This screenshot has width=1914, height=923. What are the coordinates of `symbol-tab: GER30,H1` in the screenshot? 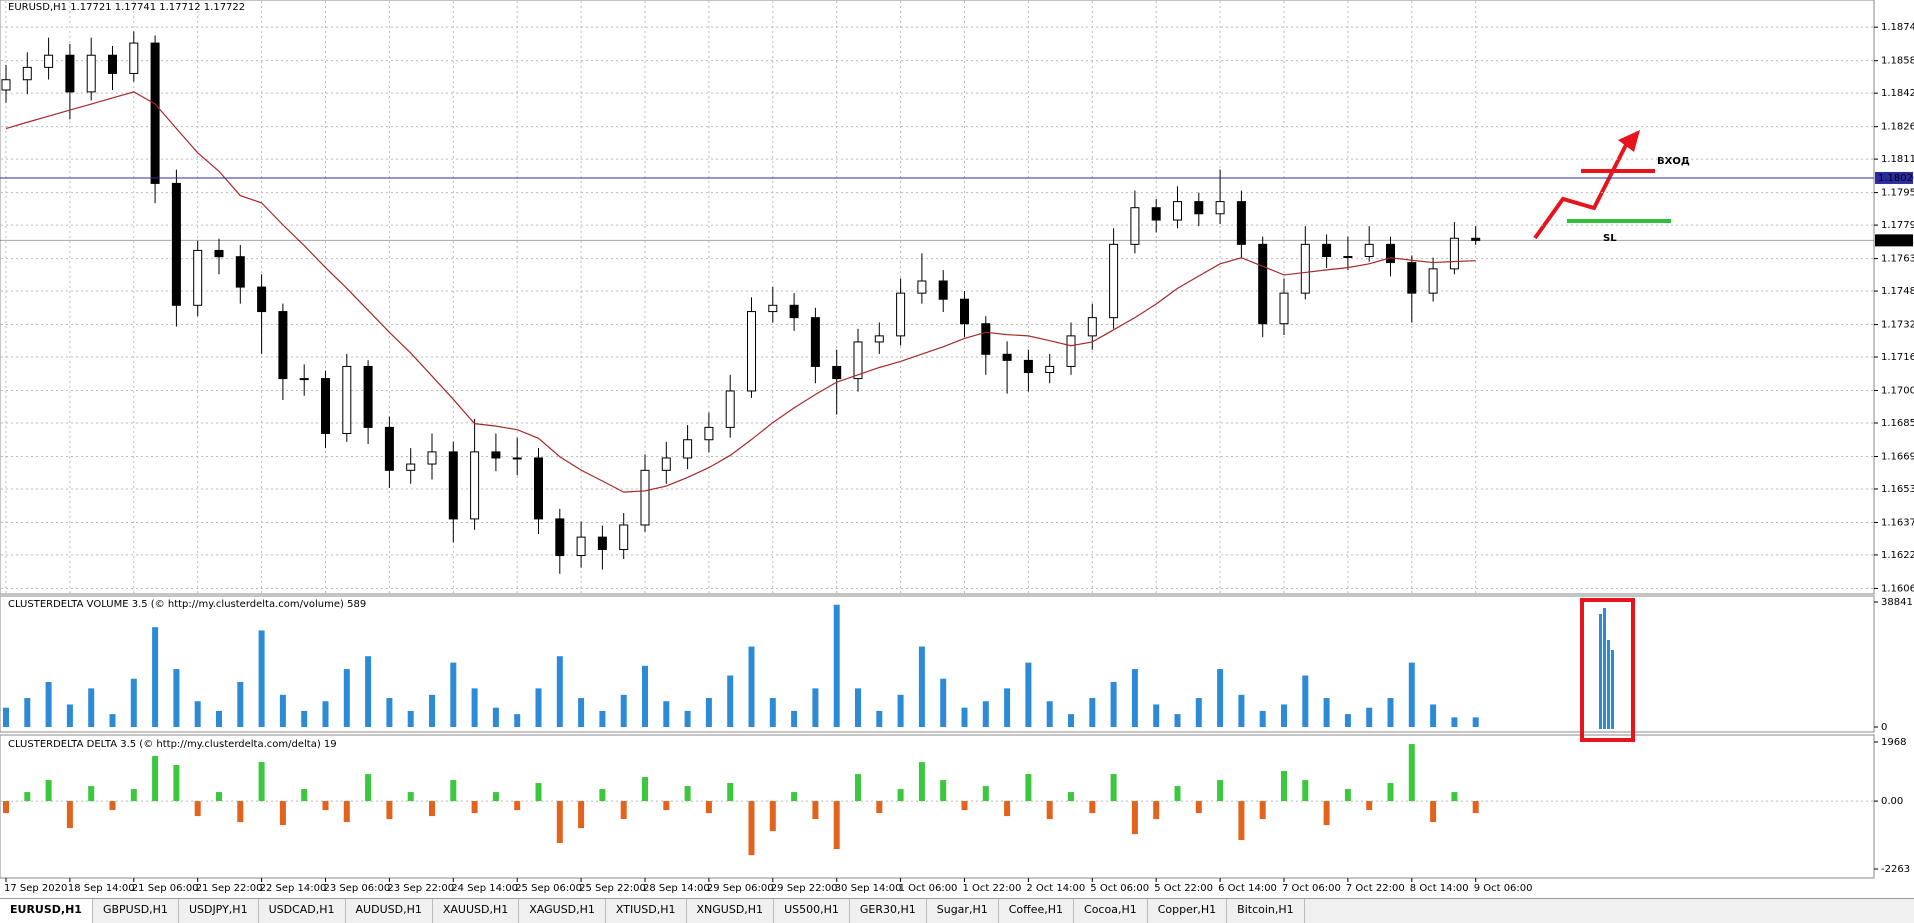 It's located at (888, 911).